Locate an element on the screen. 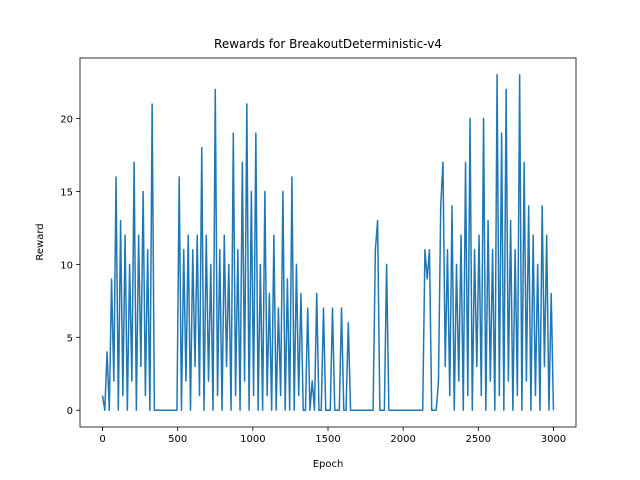 The width and height of the screenshot is (640, 480). x-tick-label: 2000 is located at coordinates (402, 439).